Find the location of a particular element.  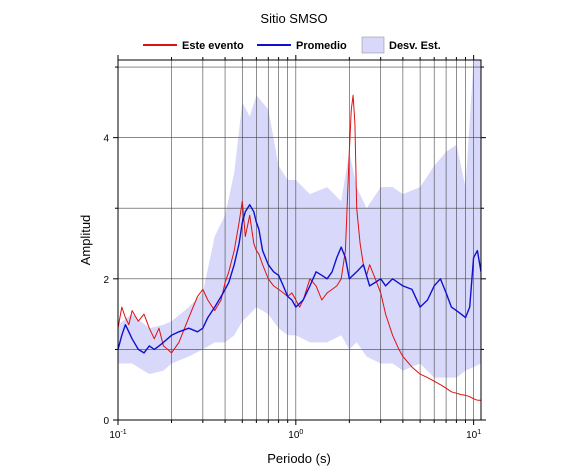

legend-label-este-evento: Este evento is located at coordinates (213, 46).